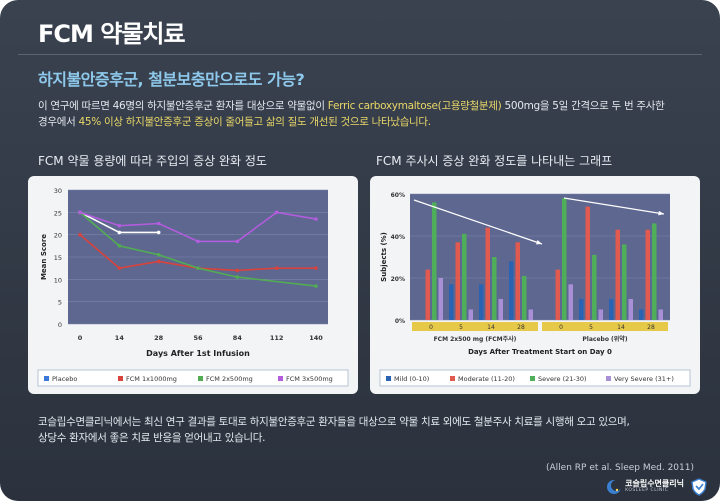  Describe the element at coordinates (159, 338) in the screenshot. I see `x-tick-label: 28` at that location.